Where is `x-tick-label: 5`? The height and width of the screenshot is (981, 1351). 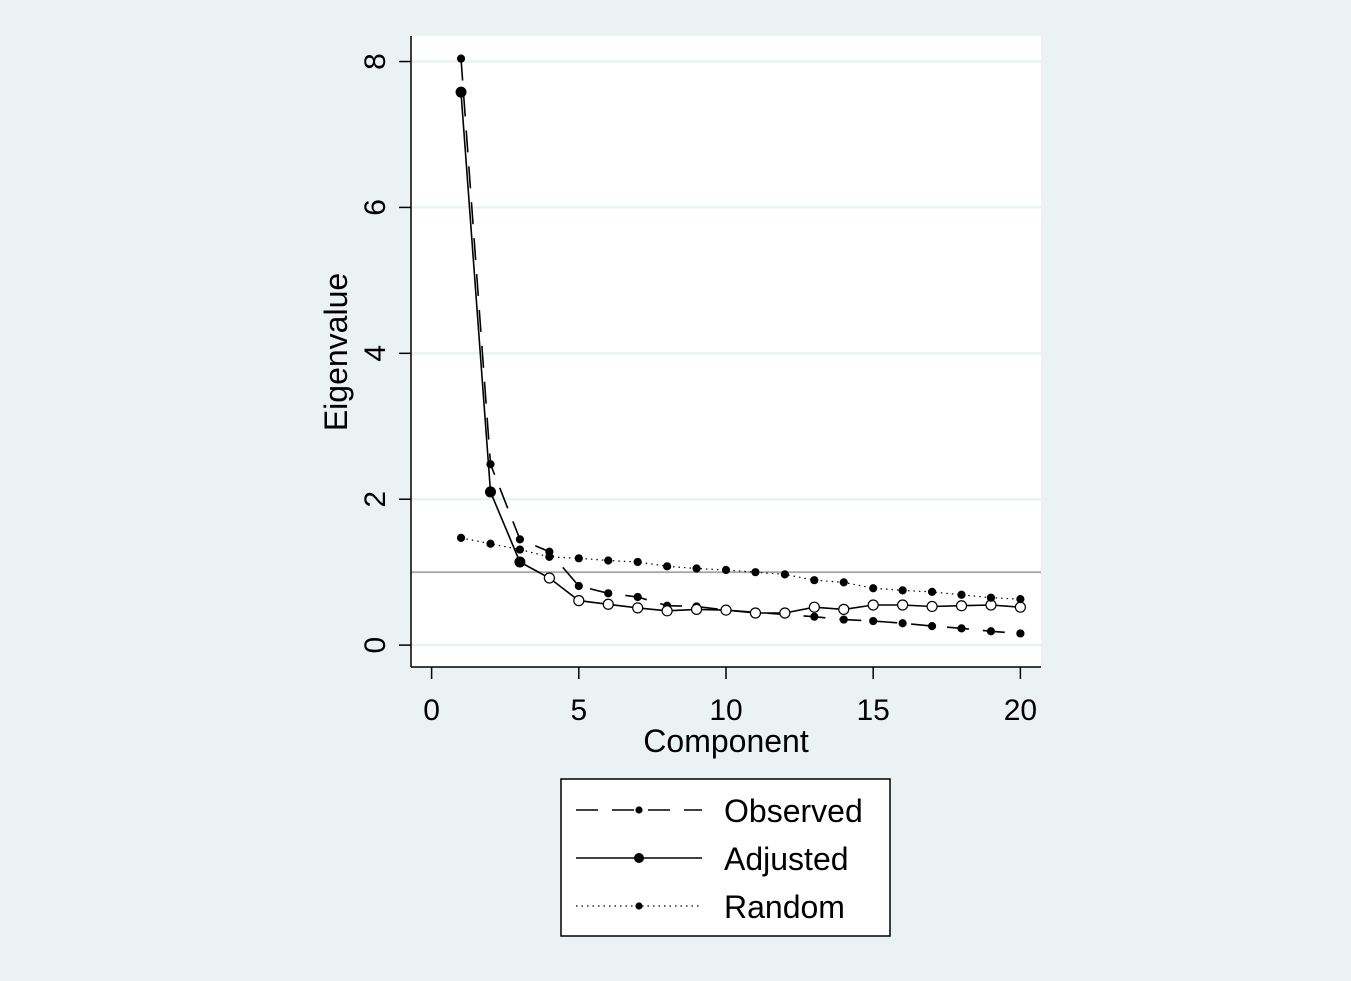
x-tick-label: 5 is located at coordinates (578, 710).